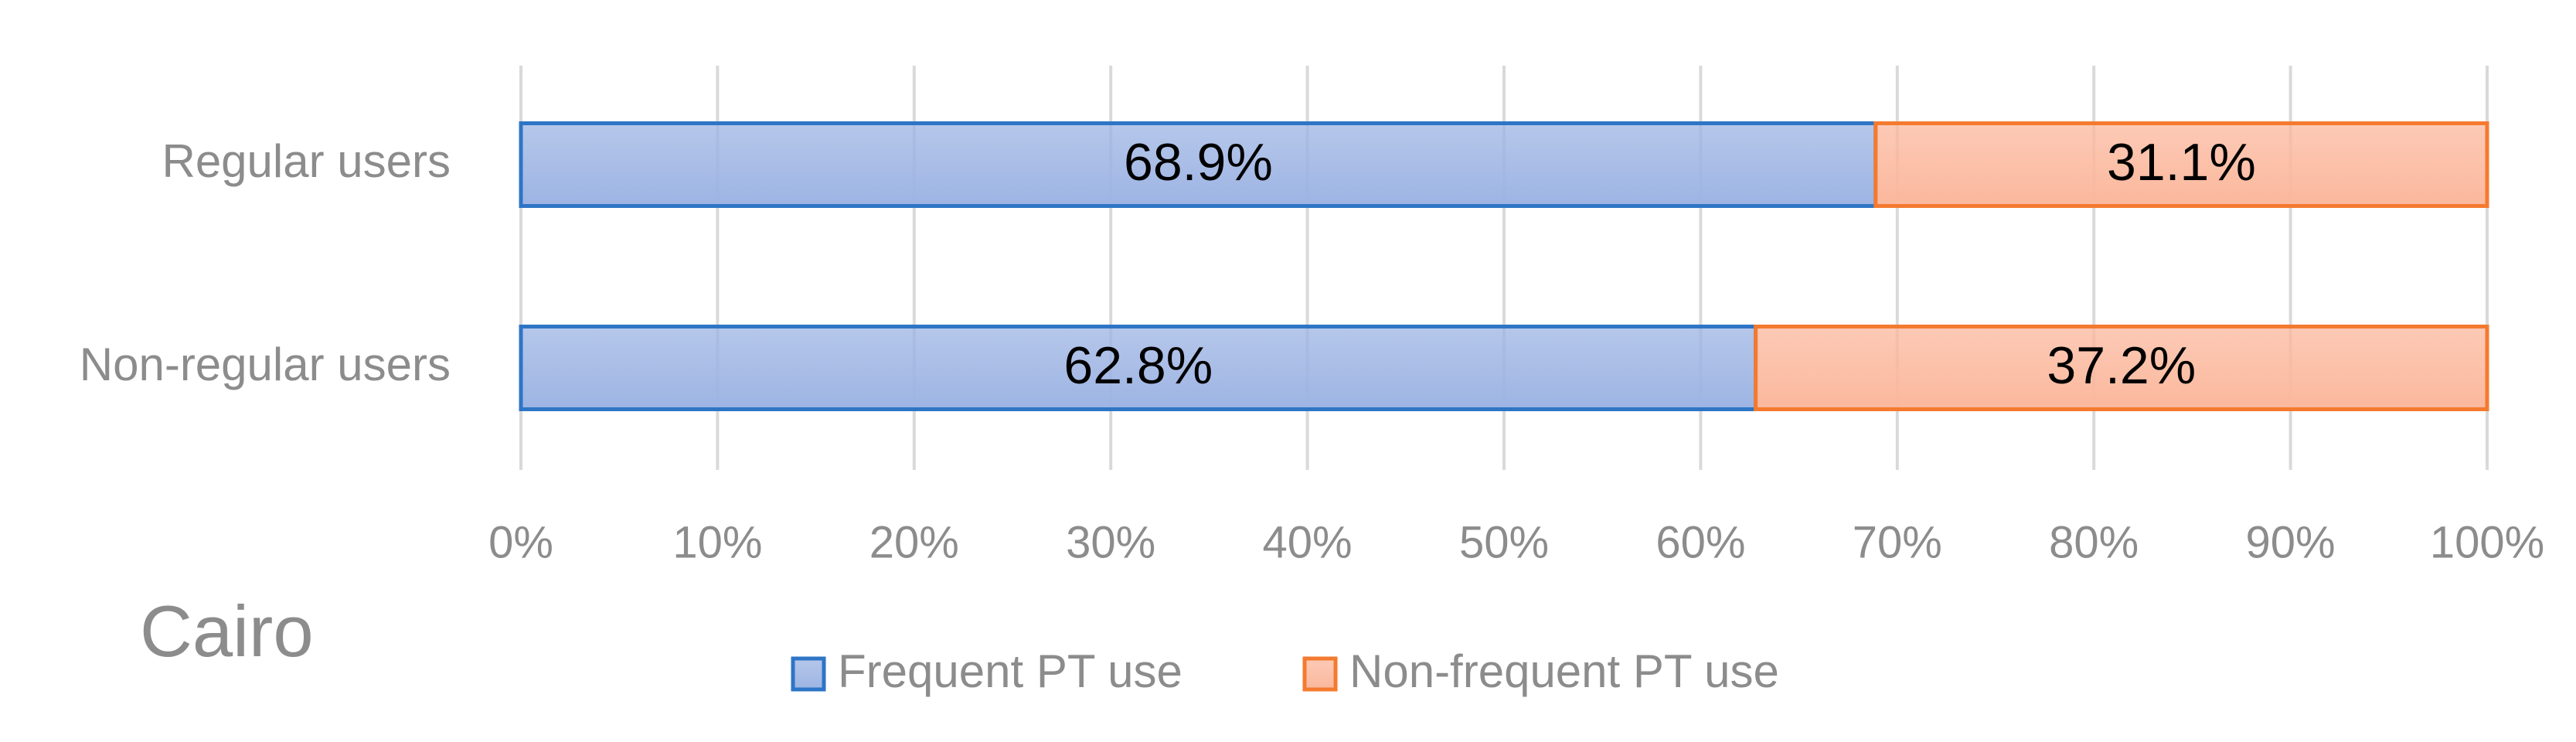 The width and height of the screenshot is (2576, 742). Describe the element at coordinates (227, 631) in the screenshot. I see `chart-title: Cairo` at that location.